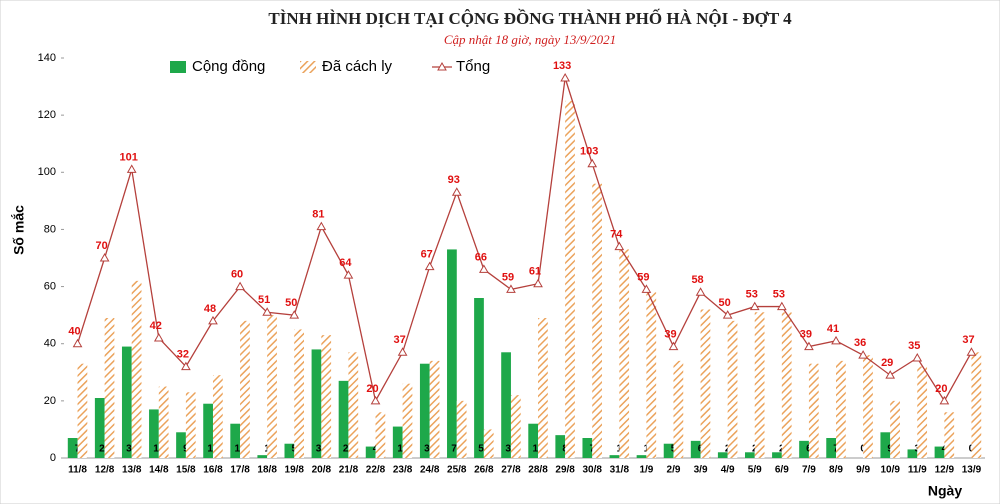 The image size is (1000, 504). Describe the element at coordinates (972, 470) in the screenshot. I see `x-tick-label: 13/9` at that location.